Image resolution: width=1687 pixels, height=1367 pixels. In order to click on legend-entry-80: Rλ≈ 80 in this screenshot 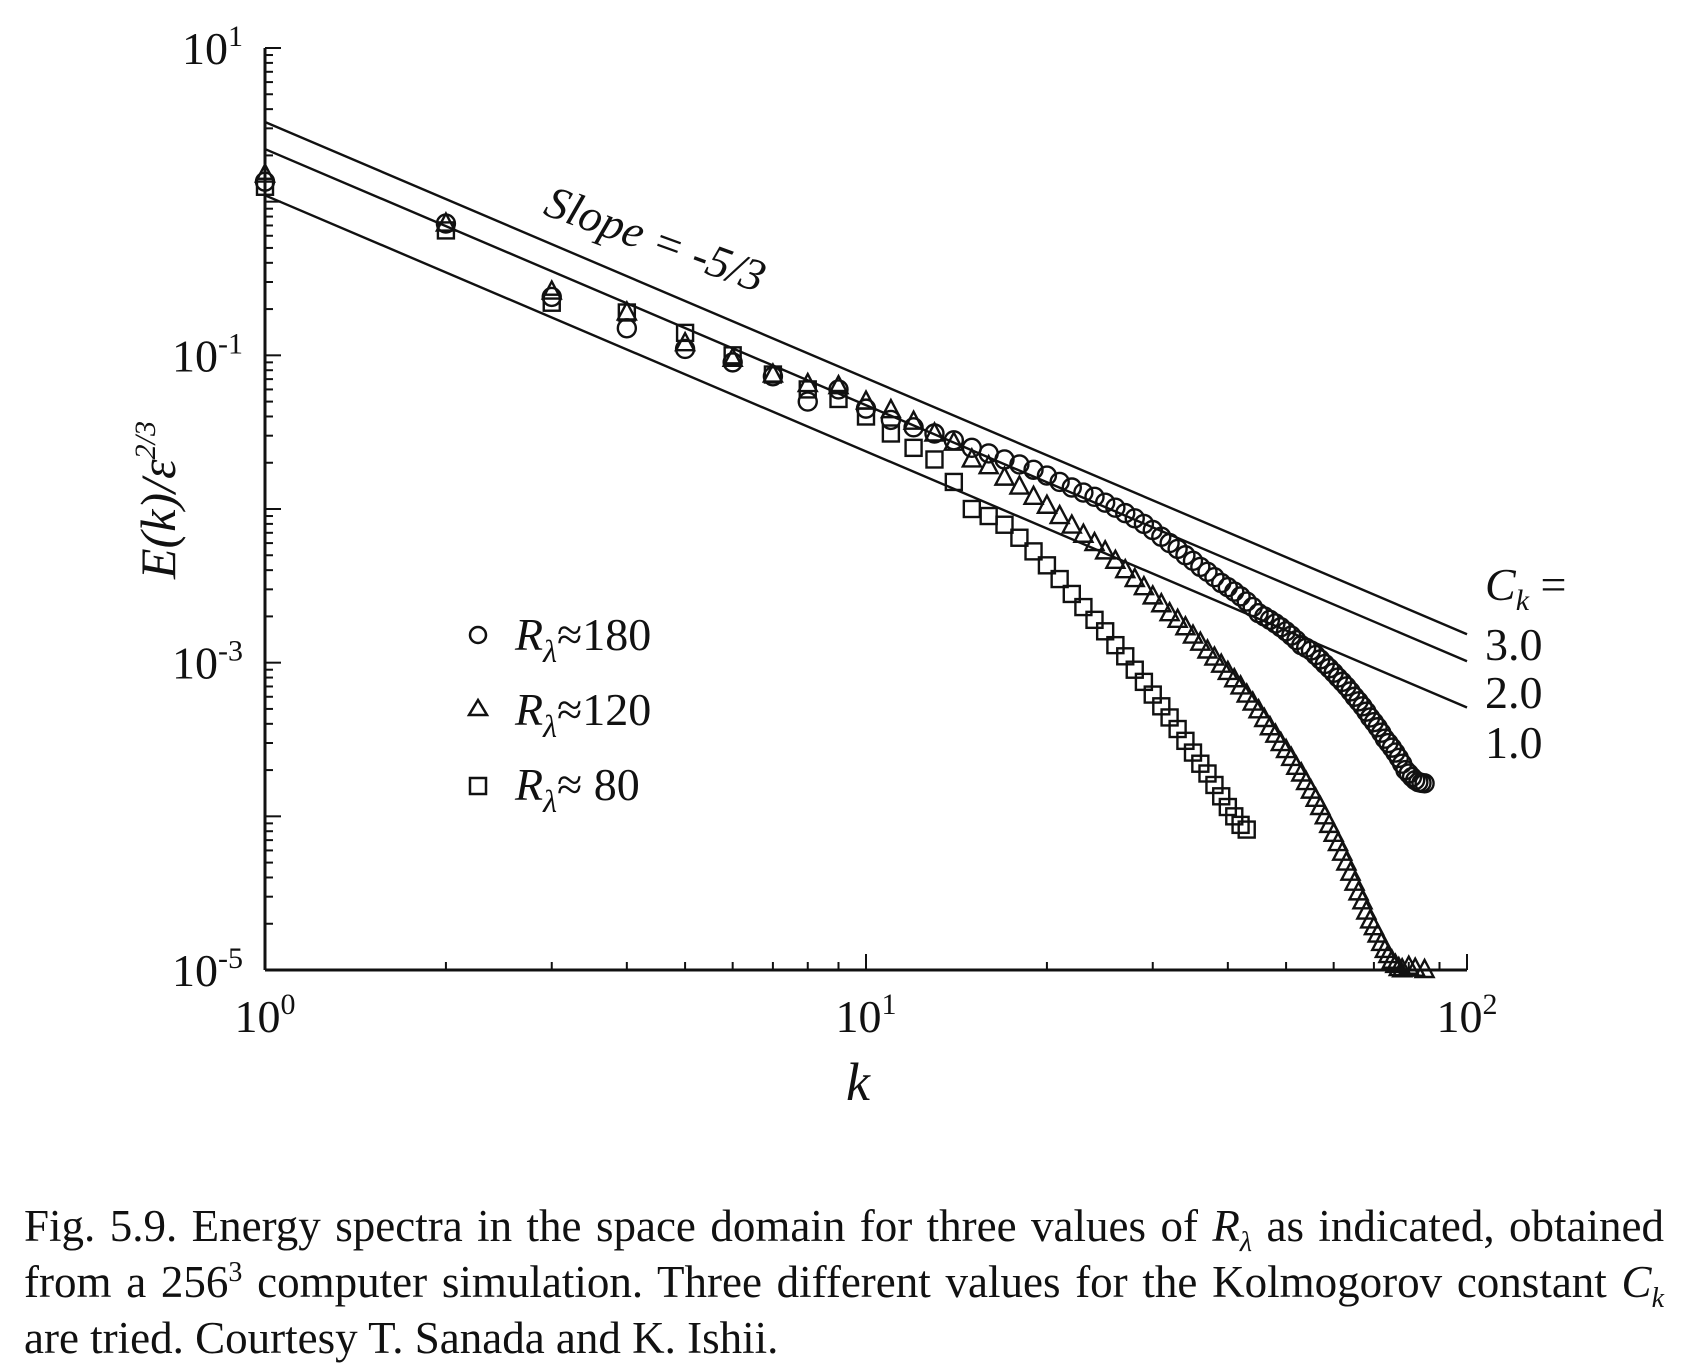, I will do `click(577, 789)`.